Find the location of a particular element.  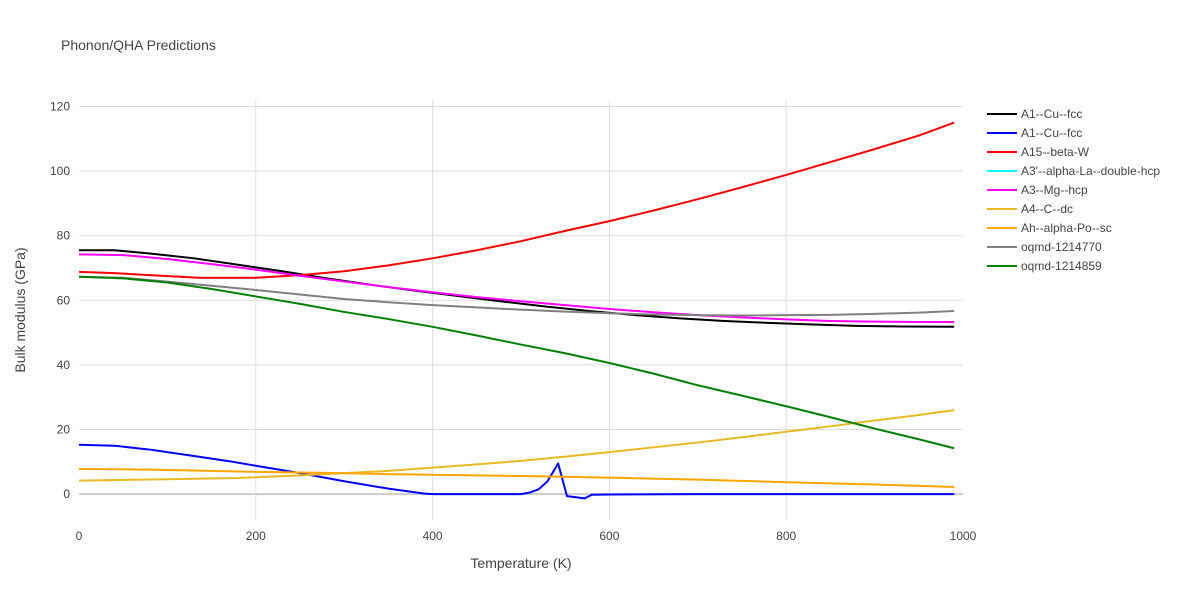

y-tick-label: 0 is located at coordinates (66, 494).